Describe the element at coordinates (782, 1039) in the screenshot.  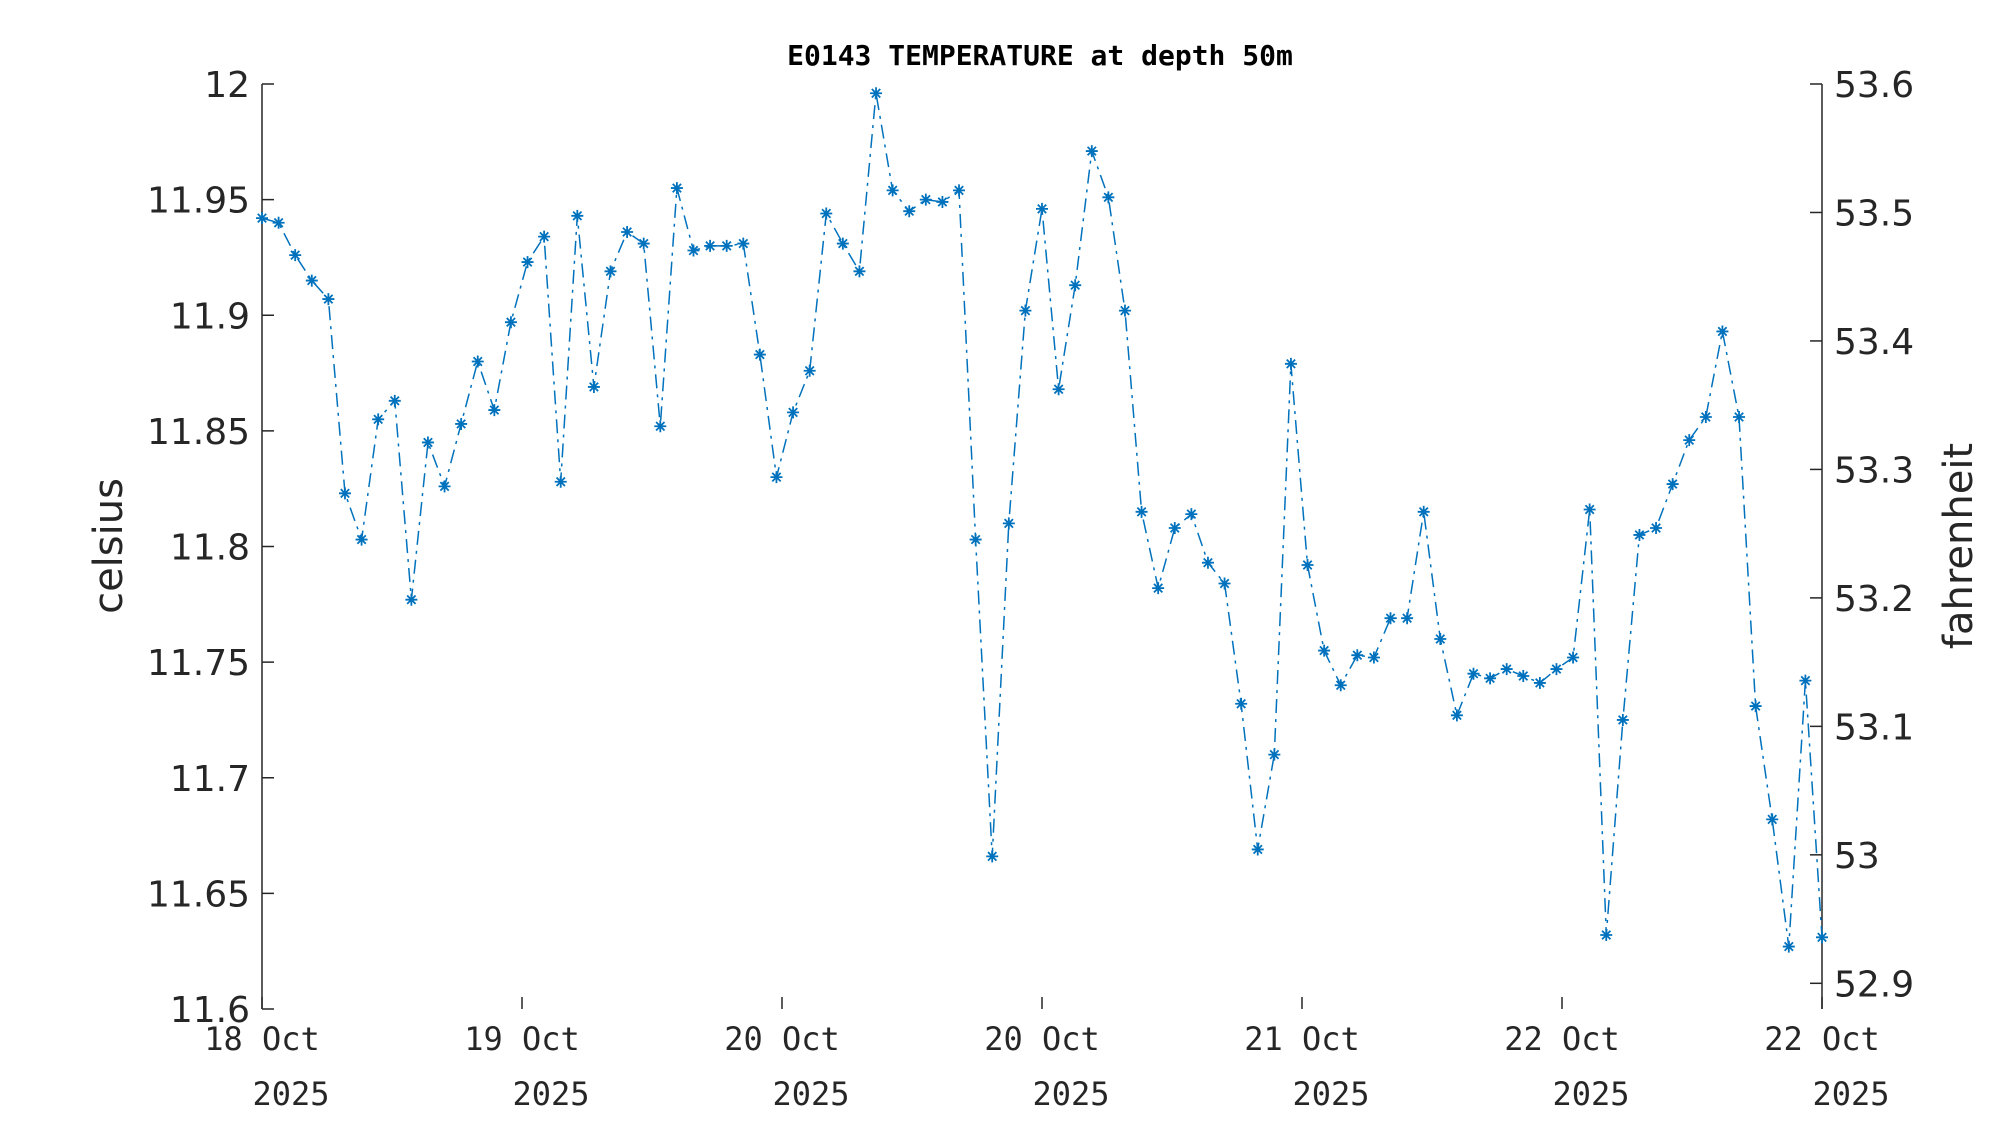
I see `x-tick-label-date: 20 Oct` at that location.